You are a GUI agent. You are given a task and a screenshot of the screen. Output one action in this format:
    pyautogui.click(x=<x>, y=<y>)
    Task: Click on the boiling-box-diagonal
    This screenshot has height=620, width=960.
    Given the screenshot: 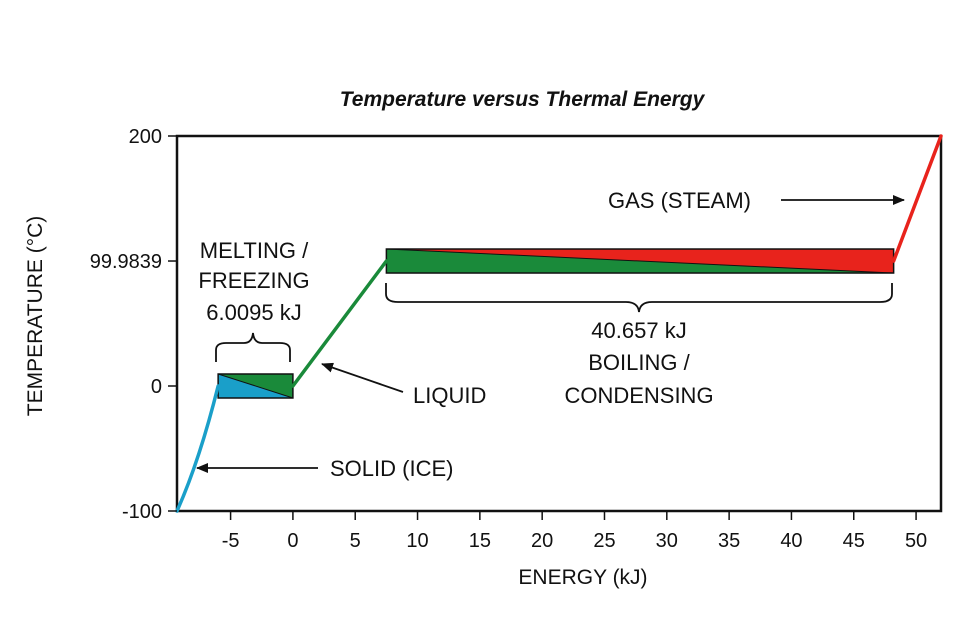 What is the action you would take?
    pyautogui.click(x=640, y=261)
    